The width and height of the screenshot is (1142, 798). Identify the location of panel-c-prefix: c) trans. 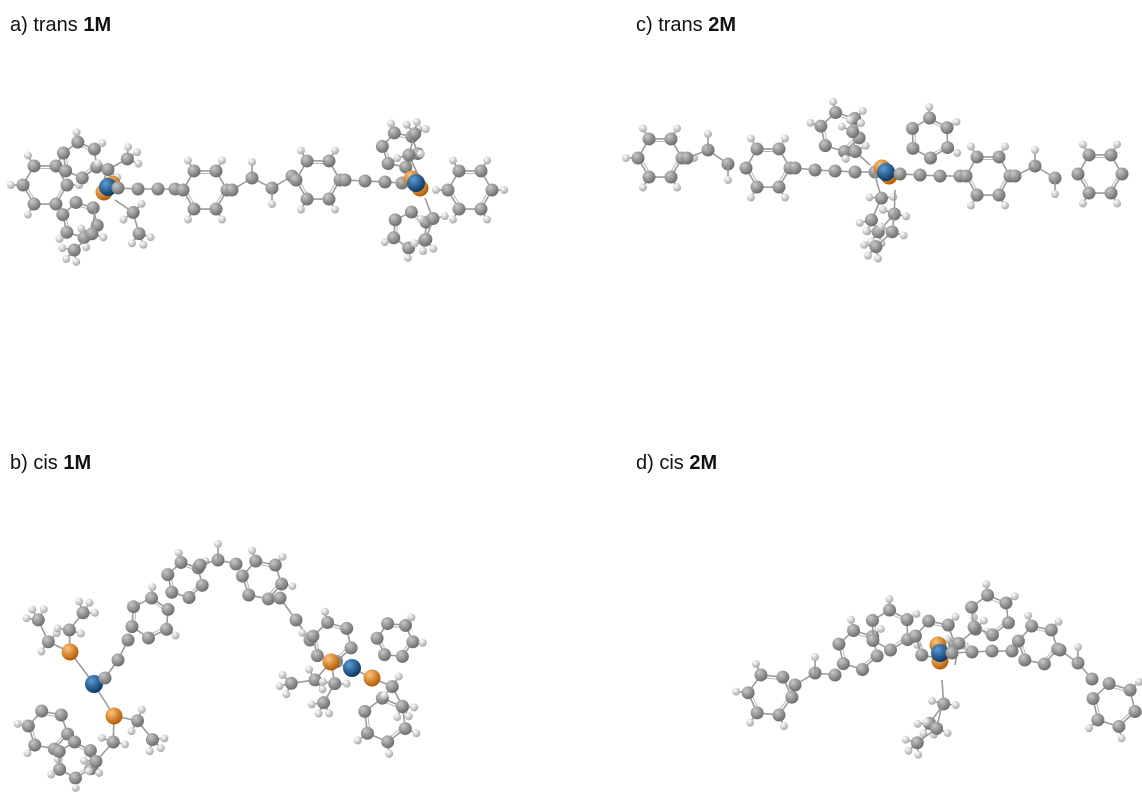
(672, 25).